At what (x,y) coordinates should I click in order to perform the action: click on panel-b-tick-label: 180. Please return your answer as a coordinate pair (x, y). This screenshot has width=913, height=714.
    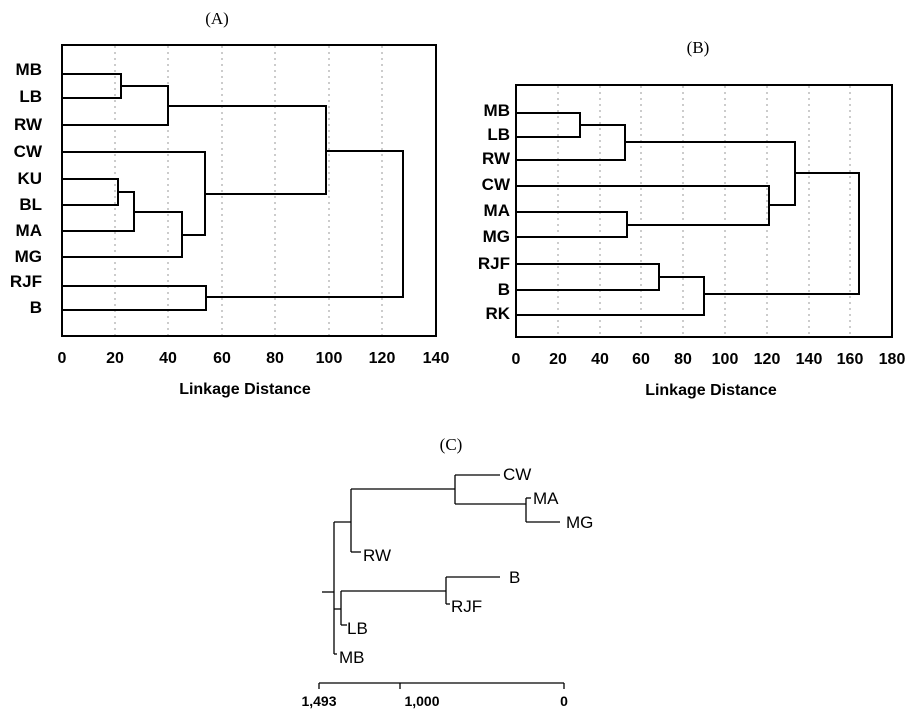
    Looking at the image, I should click on (892, 359).